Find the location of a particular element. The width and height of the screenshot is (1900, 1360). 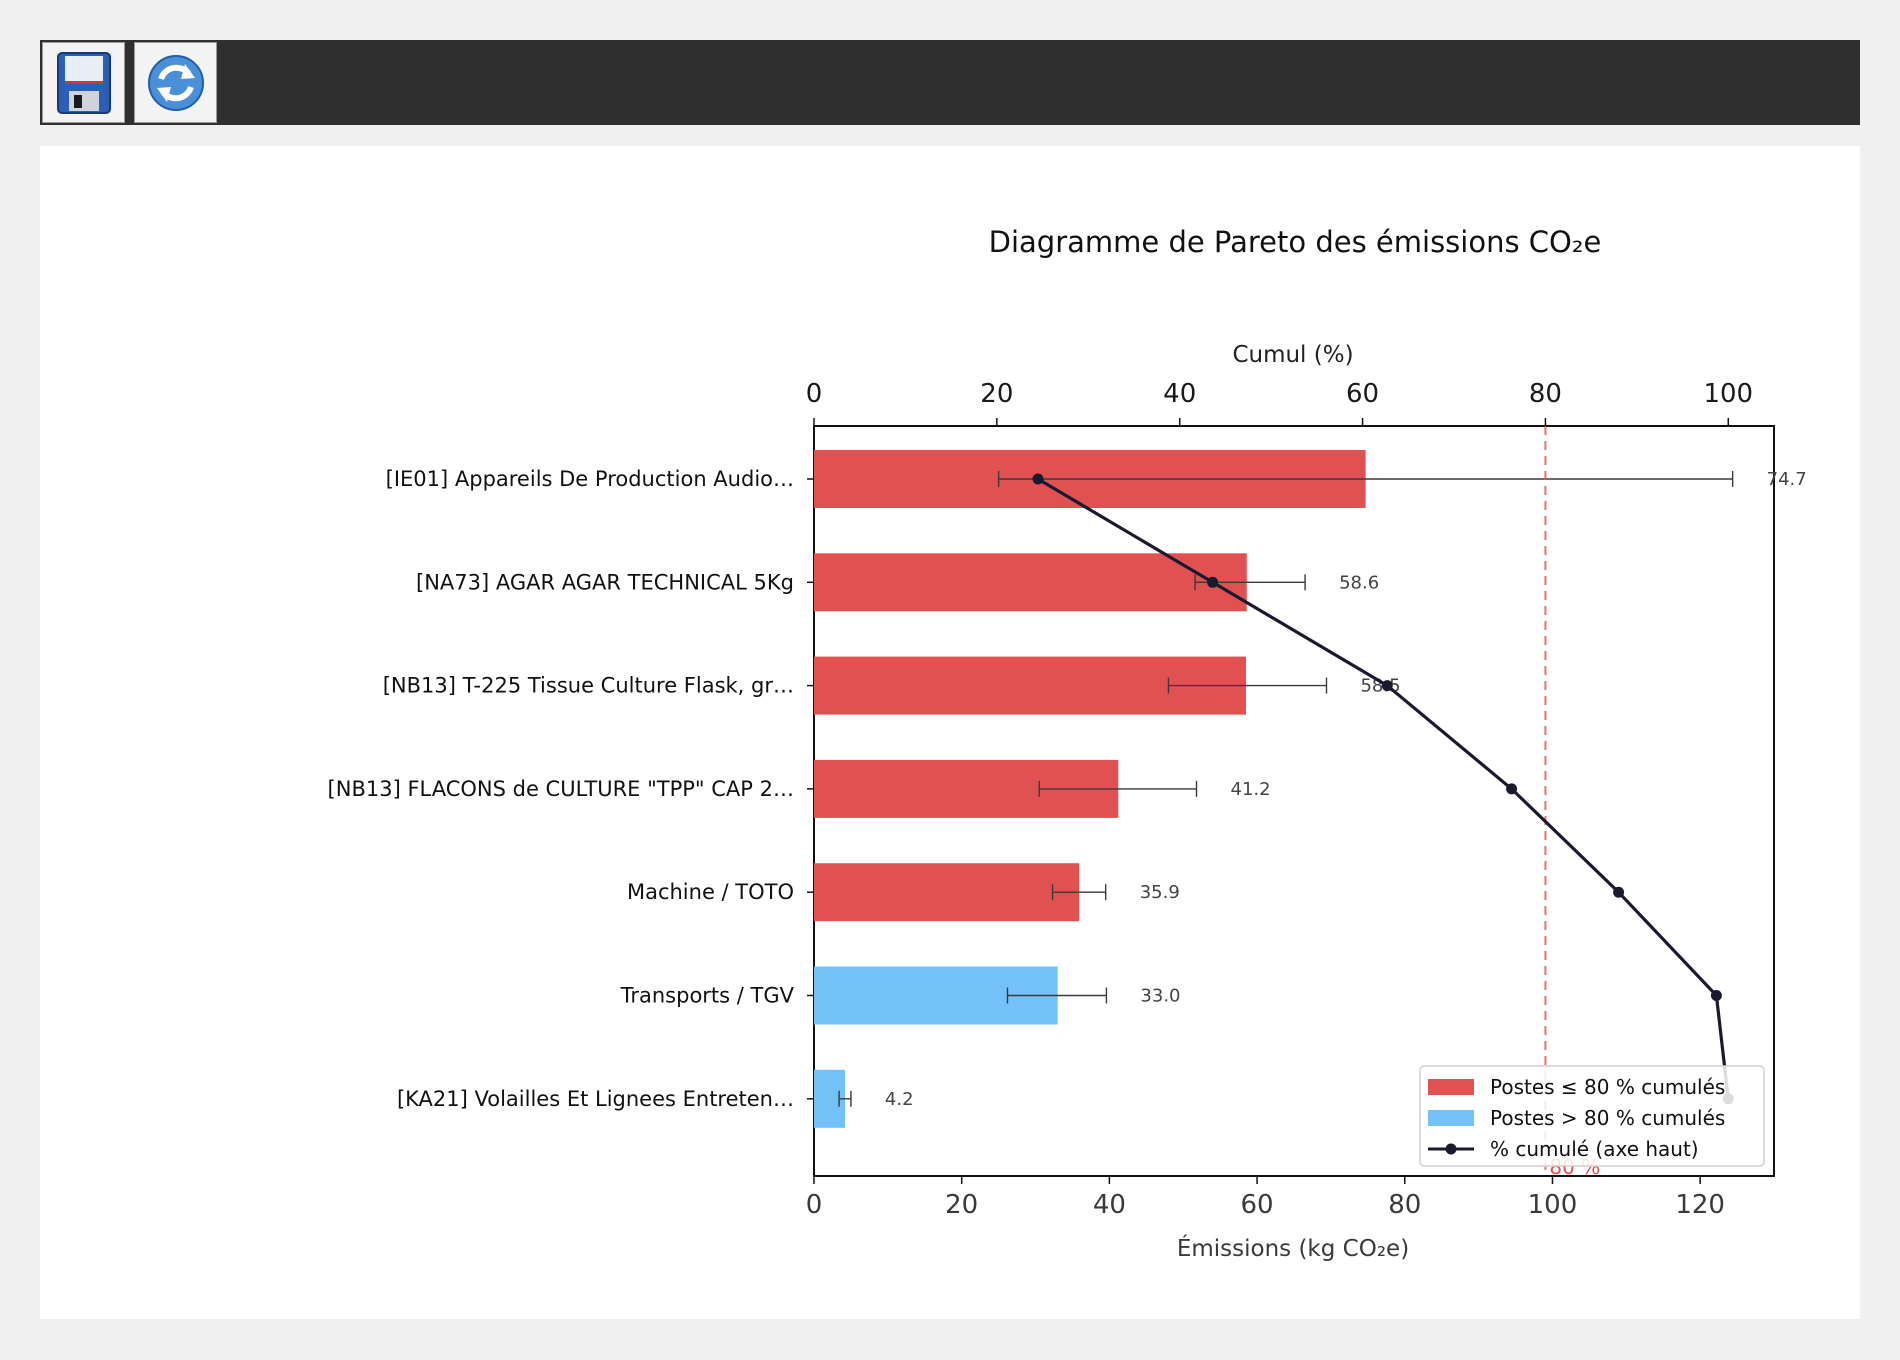

value-label: 33.0 is located at coordinates (1160, 996).